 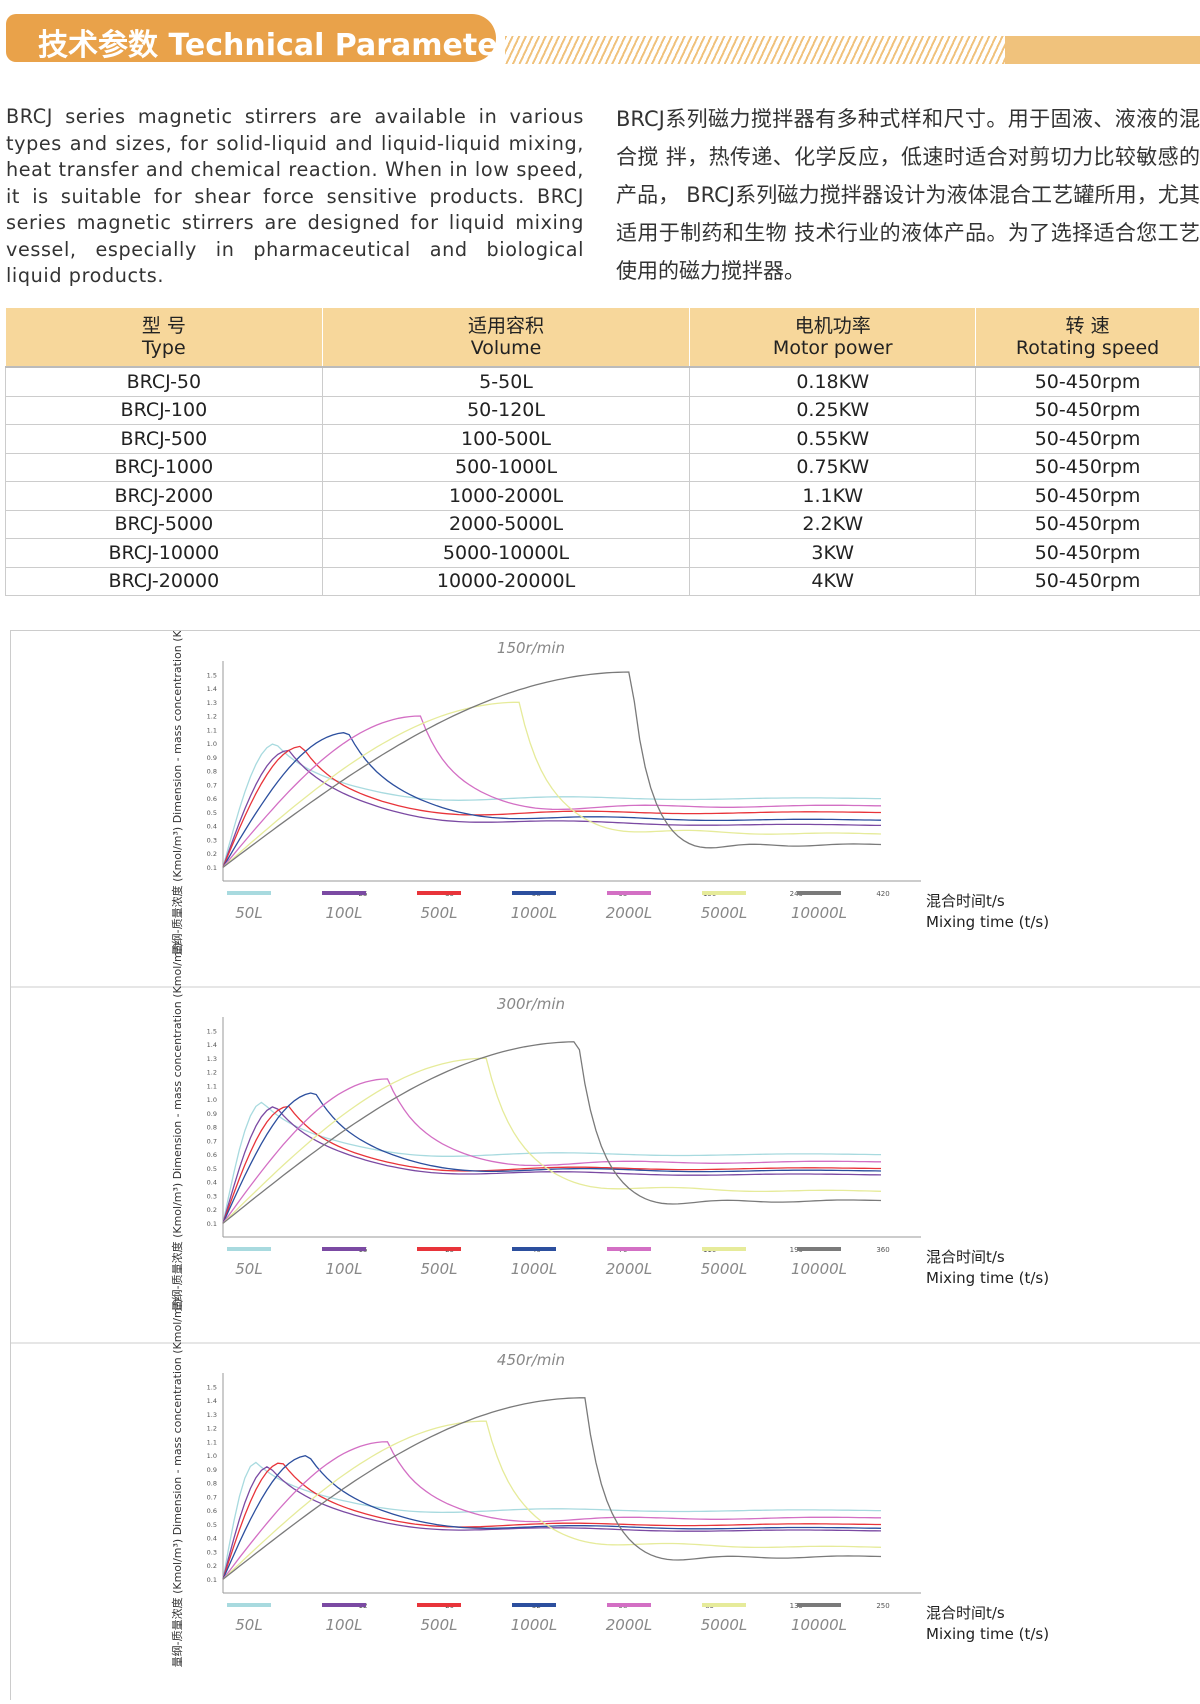 I want to click on x-tick-label: 250, so click(x=882, y=1606).